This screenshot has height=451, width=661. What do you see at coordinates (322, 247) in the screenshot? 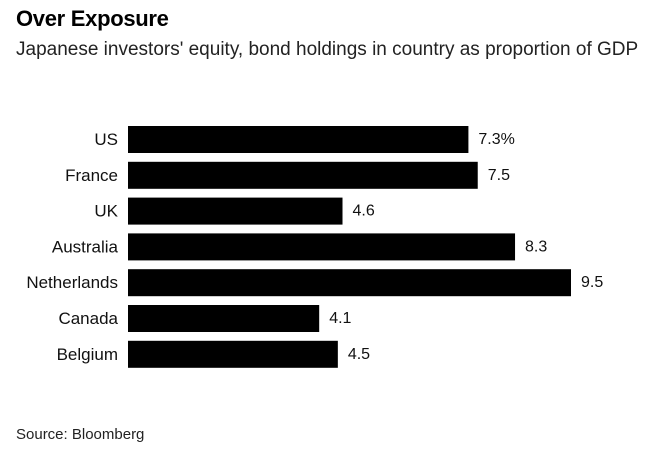
I see `bar-australia` at bounding box center [322, 247].